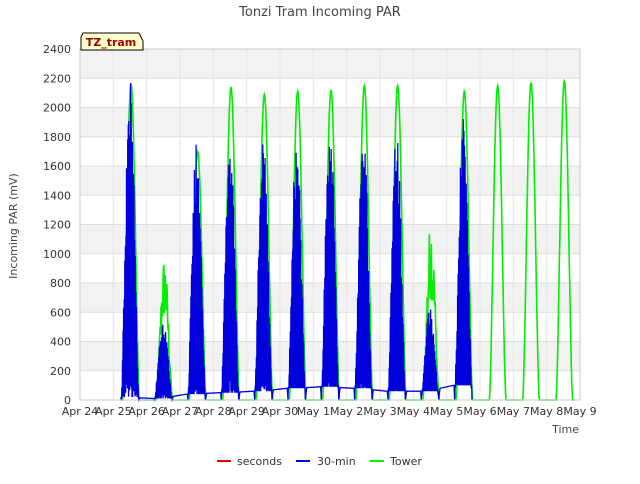  What do you see at coordinates (446, 411) in the screenshot?
I see `x-tick-label: May 5` at bounding box center [446, 411].